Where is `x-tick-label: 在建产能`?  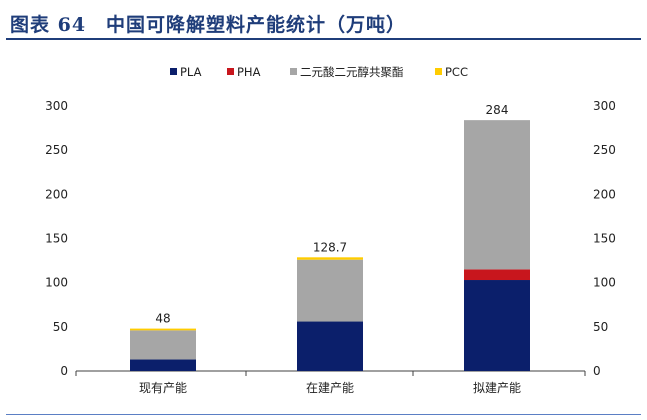 x-tick-label: 在建产能 is located at coordinates (330, 388).